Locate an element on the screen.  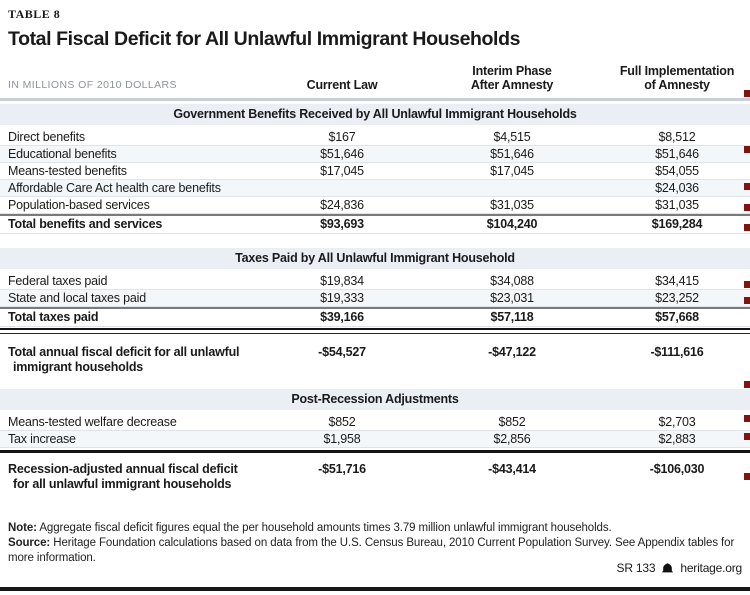
value-current-law: $24,836 is located at coordinates (342, 205).